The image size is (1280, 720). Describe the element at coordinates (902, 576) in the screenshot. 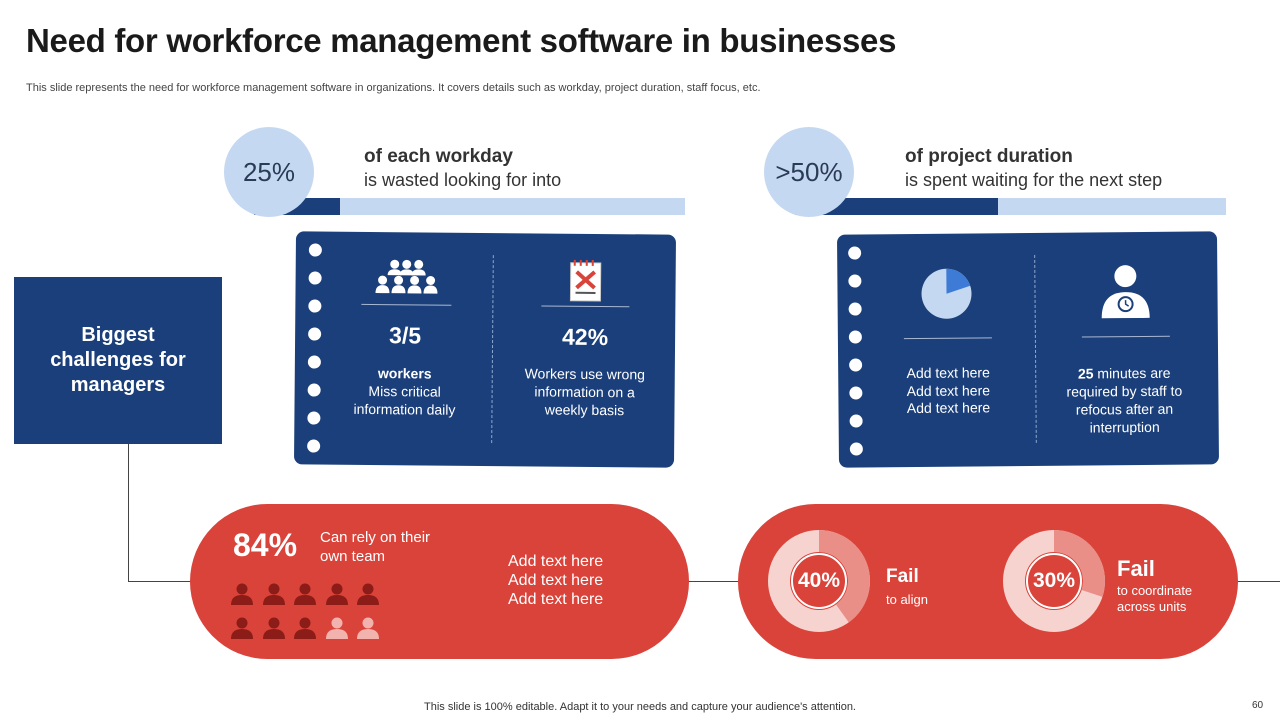

I see `fail-align-heading: Fail` at that location.